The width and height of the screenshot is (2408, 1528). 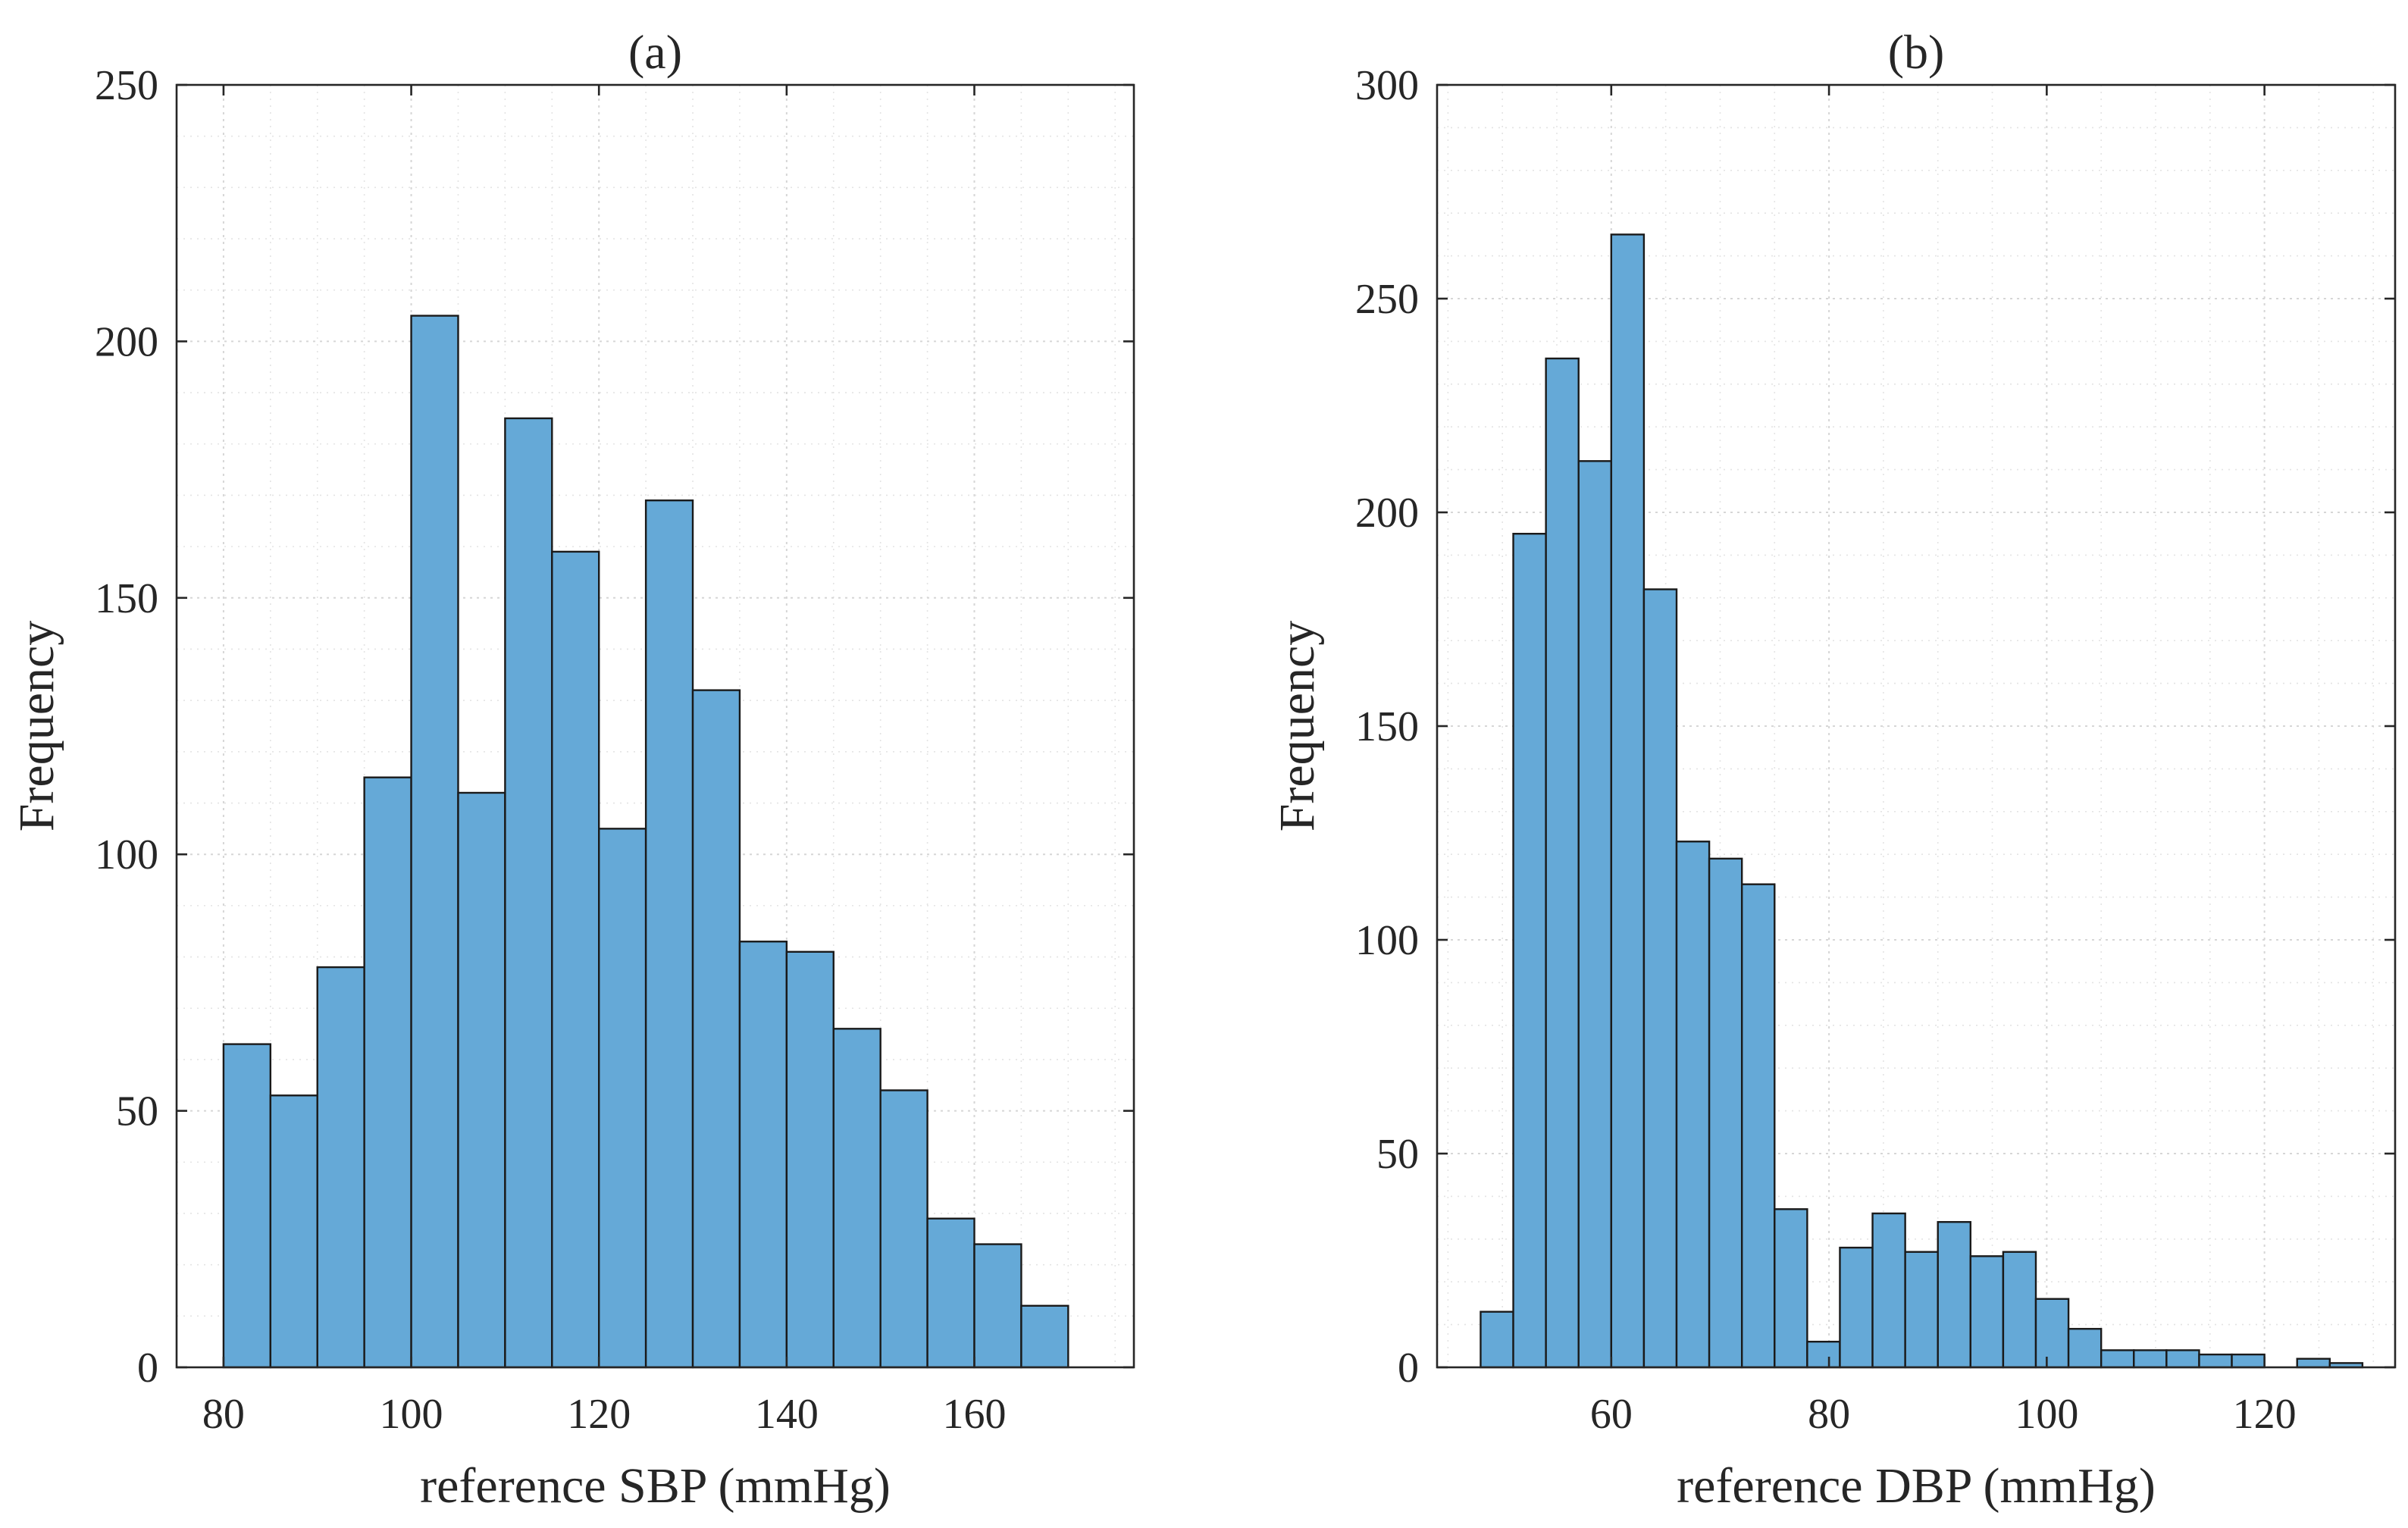 What do you see at coordinates (137, 1111) in the screenshot?
I see `panel-a-y-tick-label: 50` at bounding box center [137, 1111].